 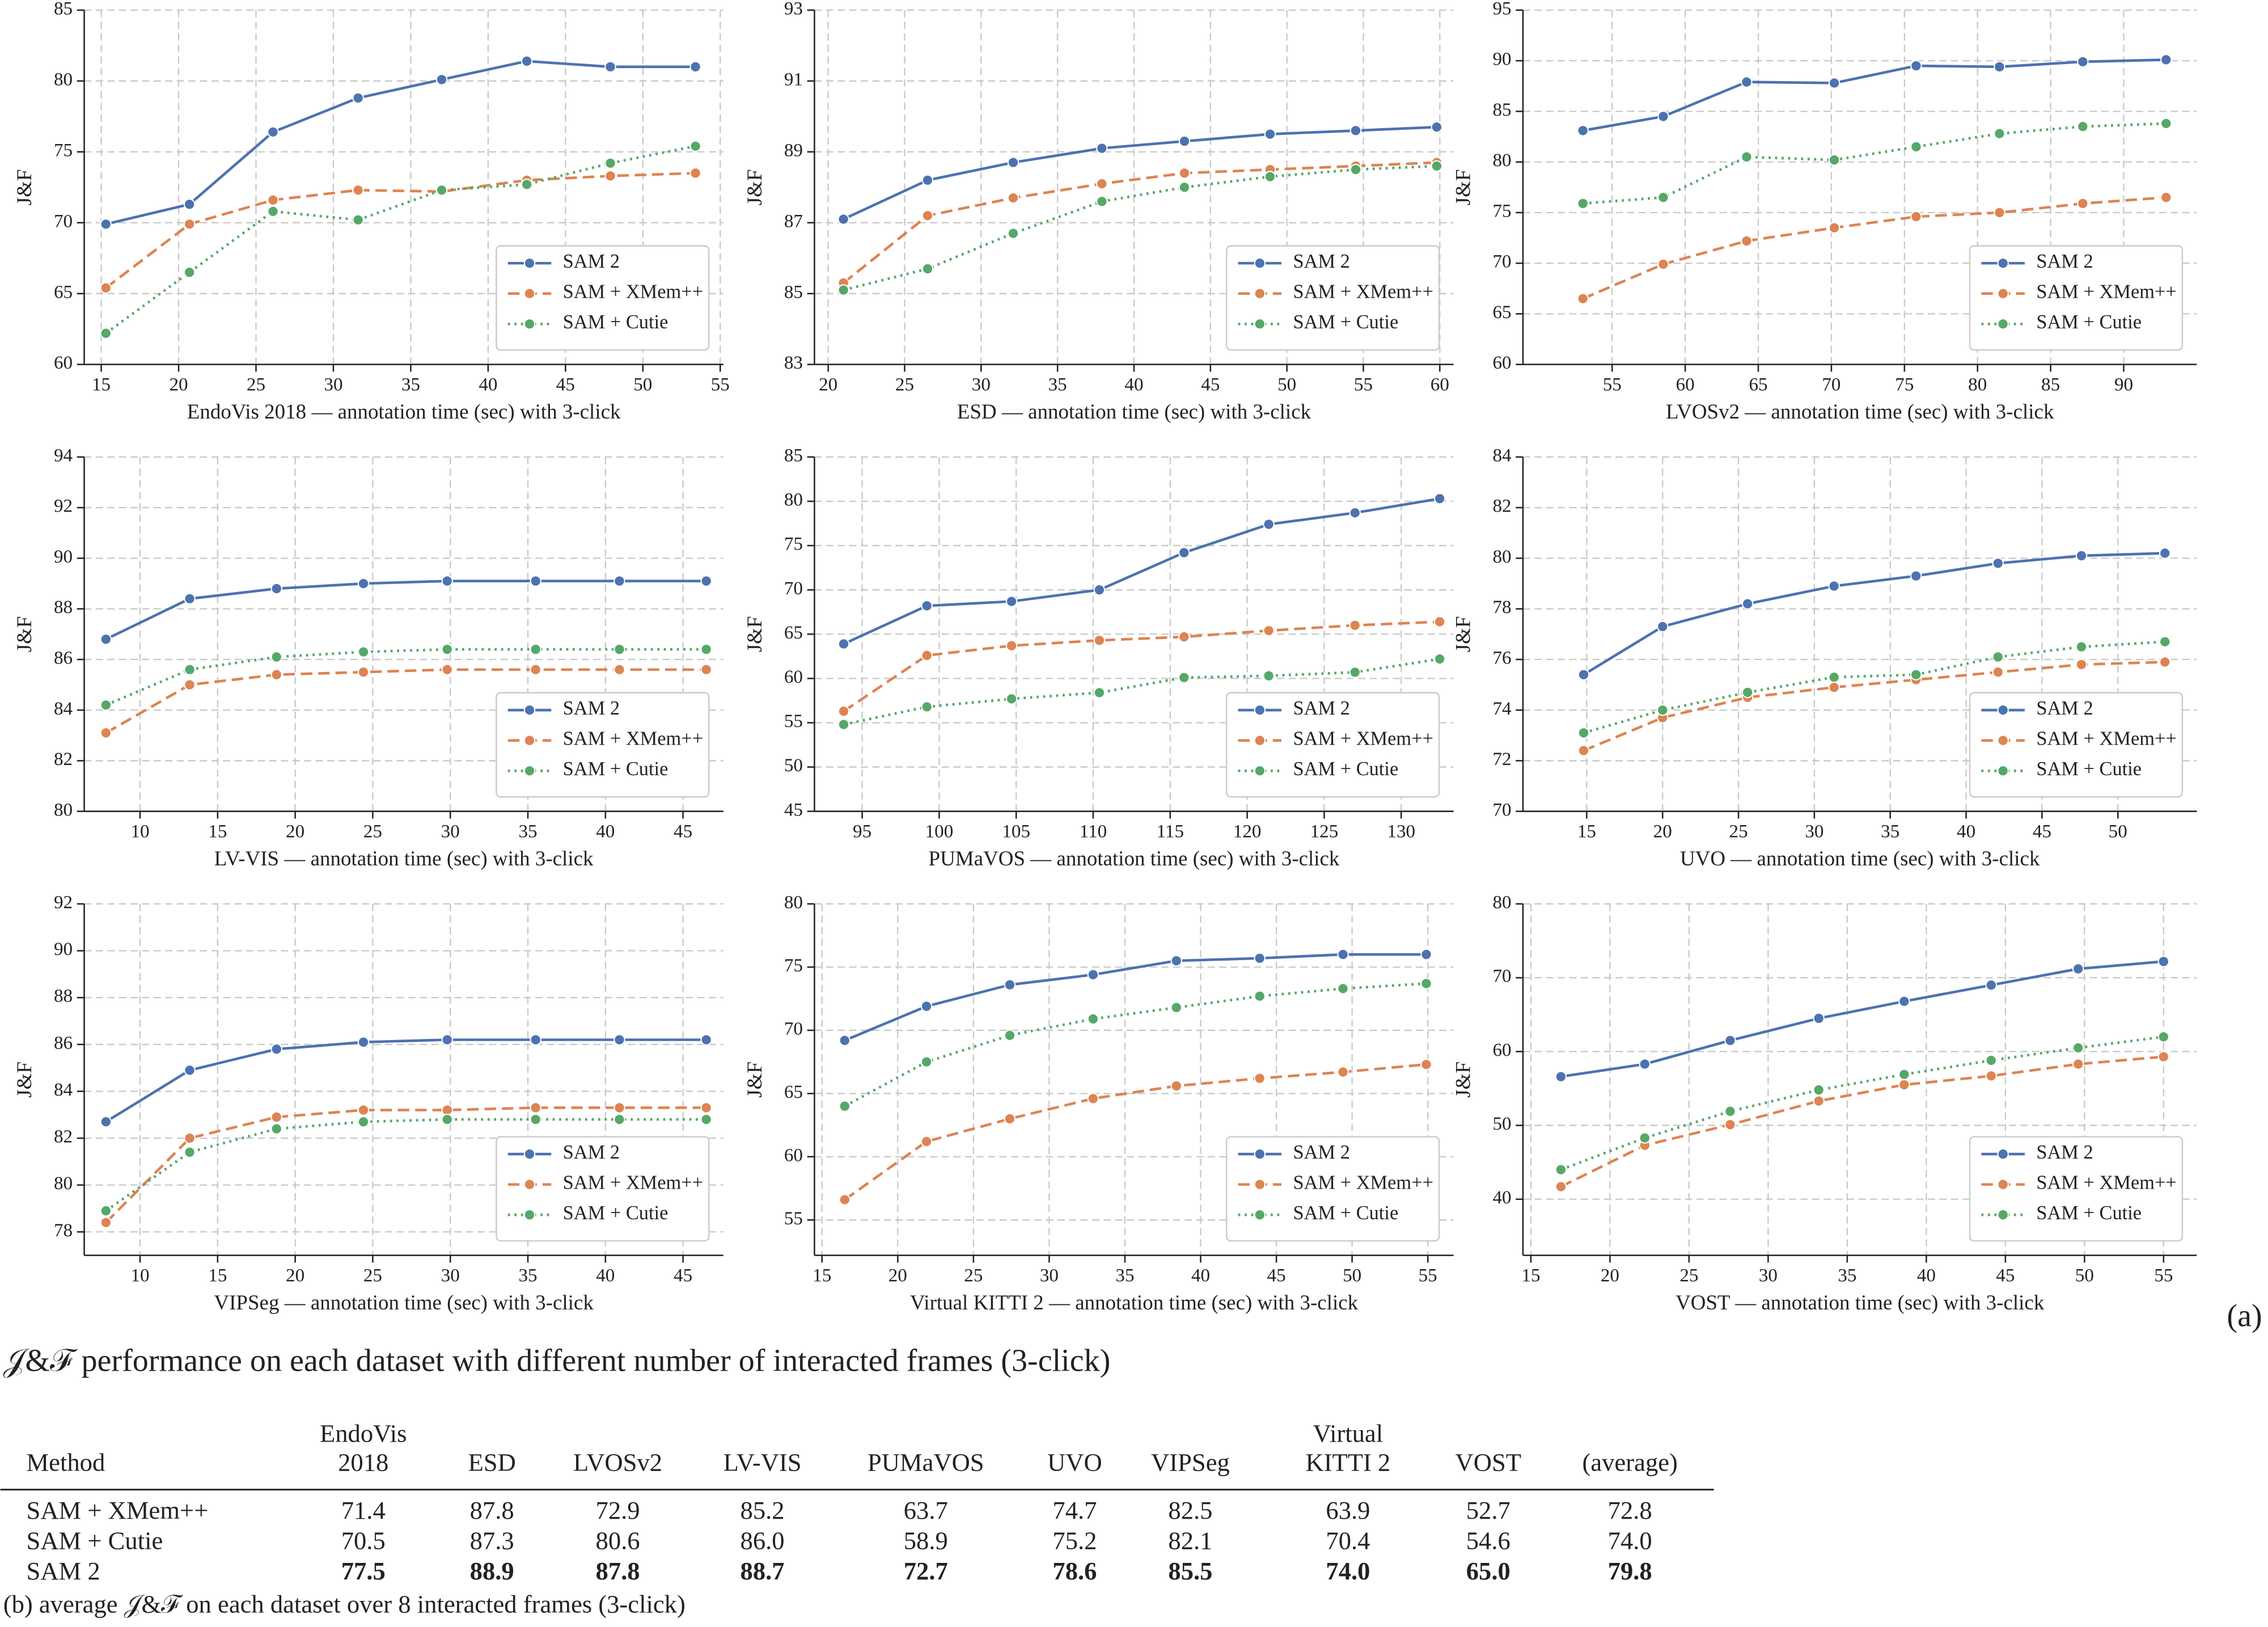 I want to click on x-tick-label: 95, so click(x=862, y=831).